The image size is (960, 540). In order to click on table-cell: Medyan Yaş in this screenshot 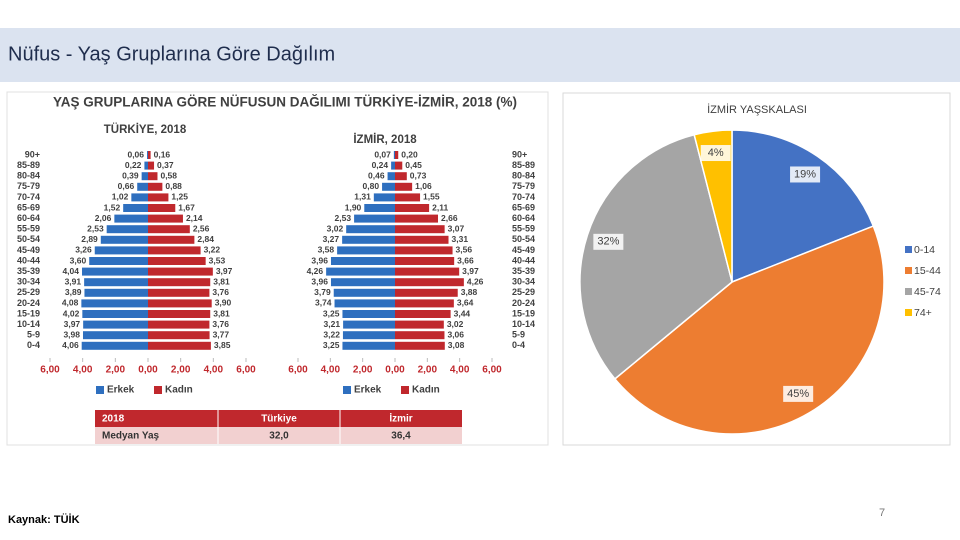, I will do `click(131, 436)`.